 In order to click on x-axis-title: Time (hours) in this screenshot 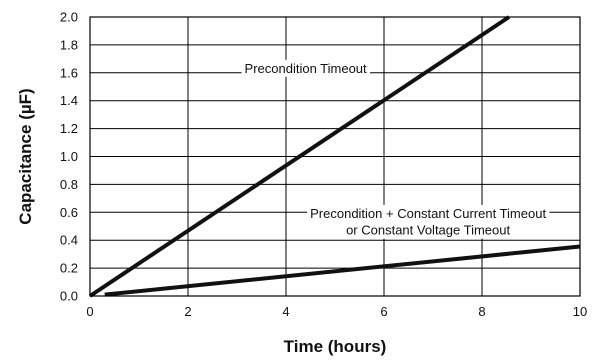, I will do `click(335, 346)`.